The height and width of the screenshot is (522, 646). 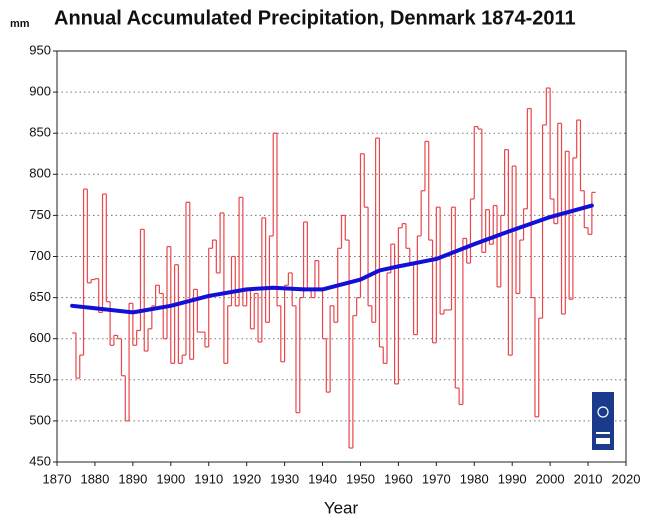 What do you see at coordinates (40, 296) in the screenshot?
I see `y-tick-label: 650` at bounding box center [40, 296].